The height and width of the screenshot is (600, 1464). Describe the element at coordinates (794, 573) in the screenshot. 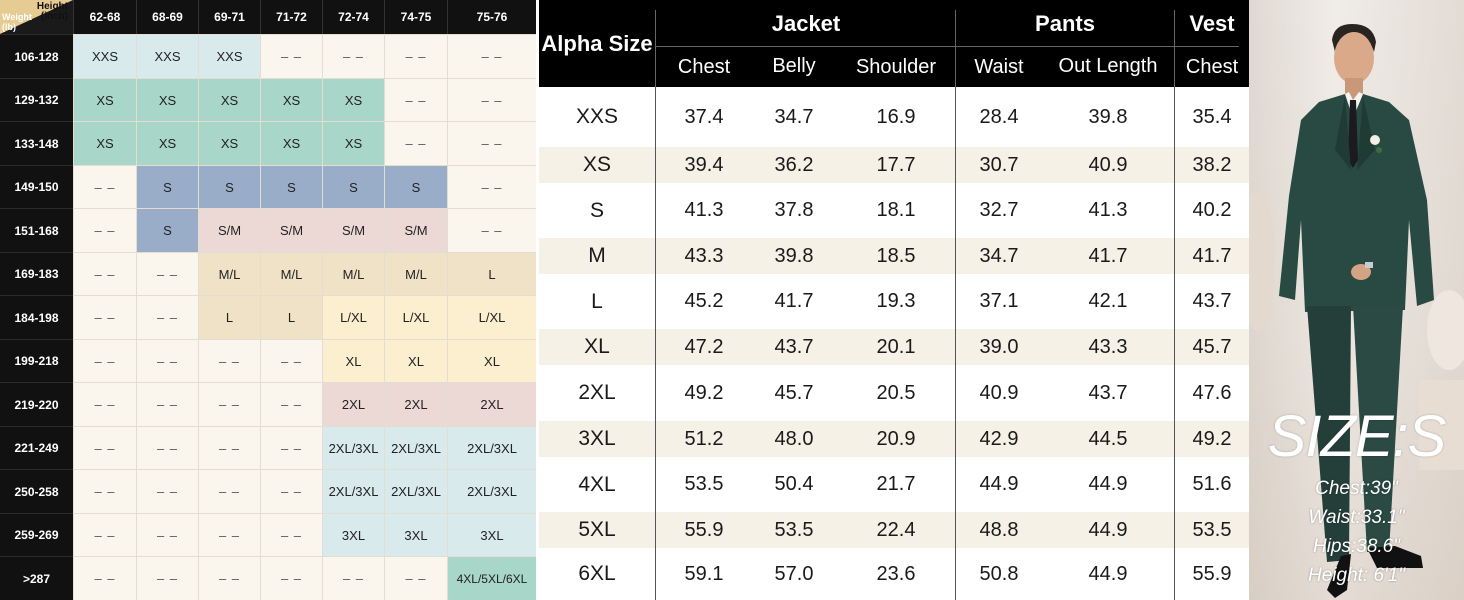

I see `measurement-cell: 57.0` at that location.